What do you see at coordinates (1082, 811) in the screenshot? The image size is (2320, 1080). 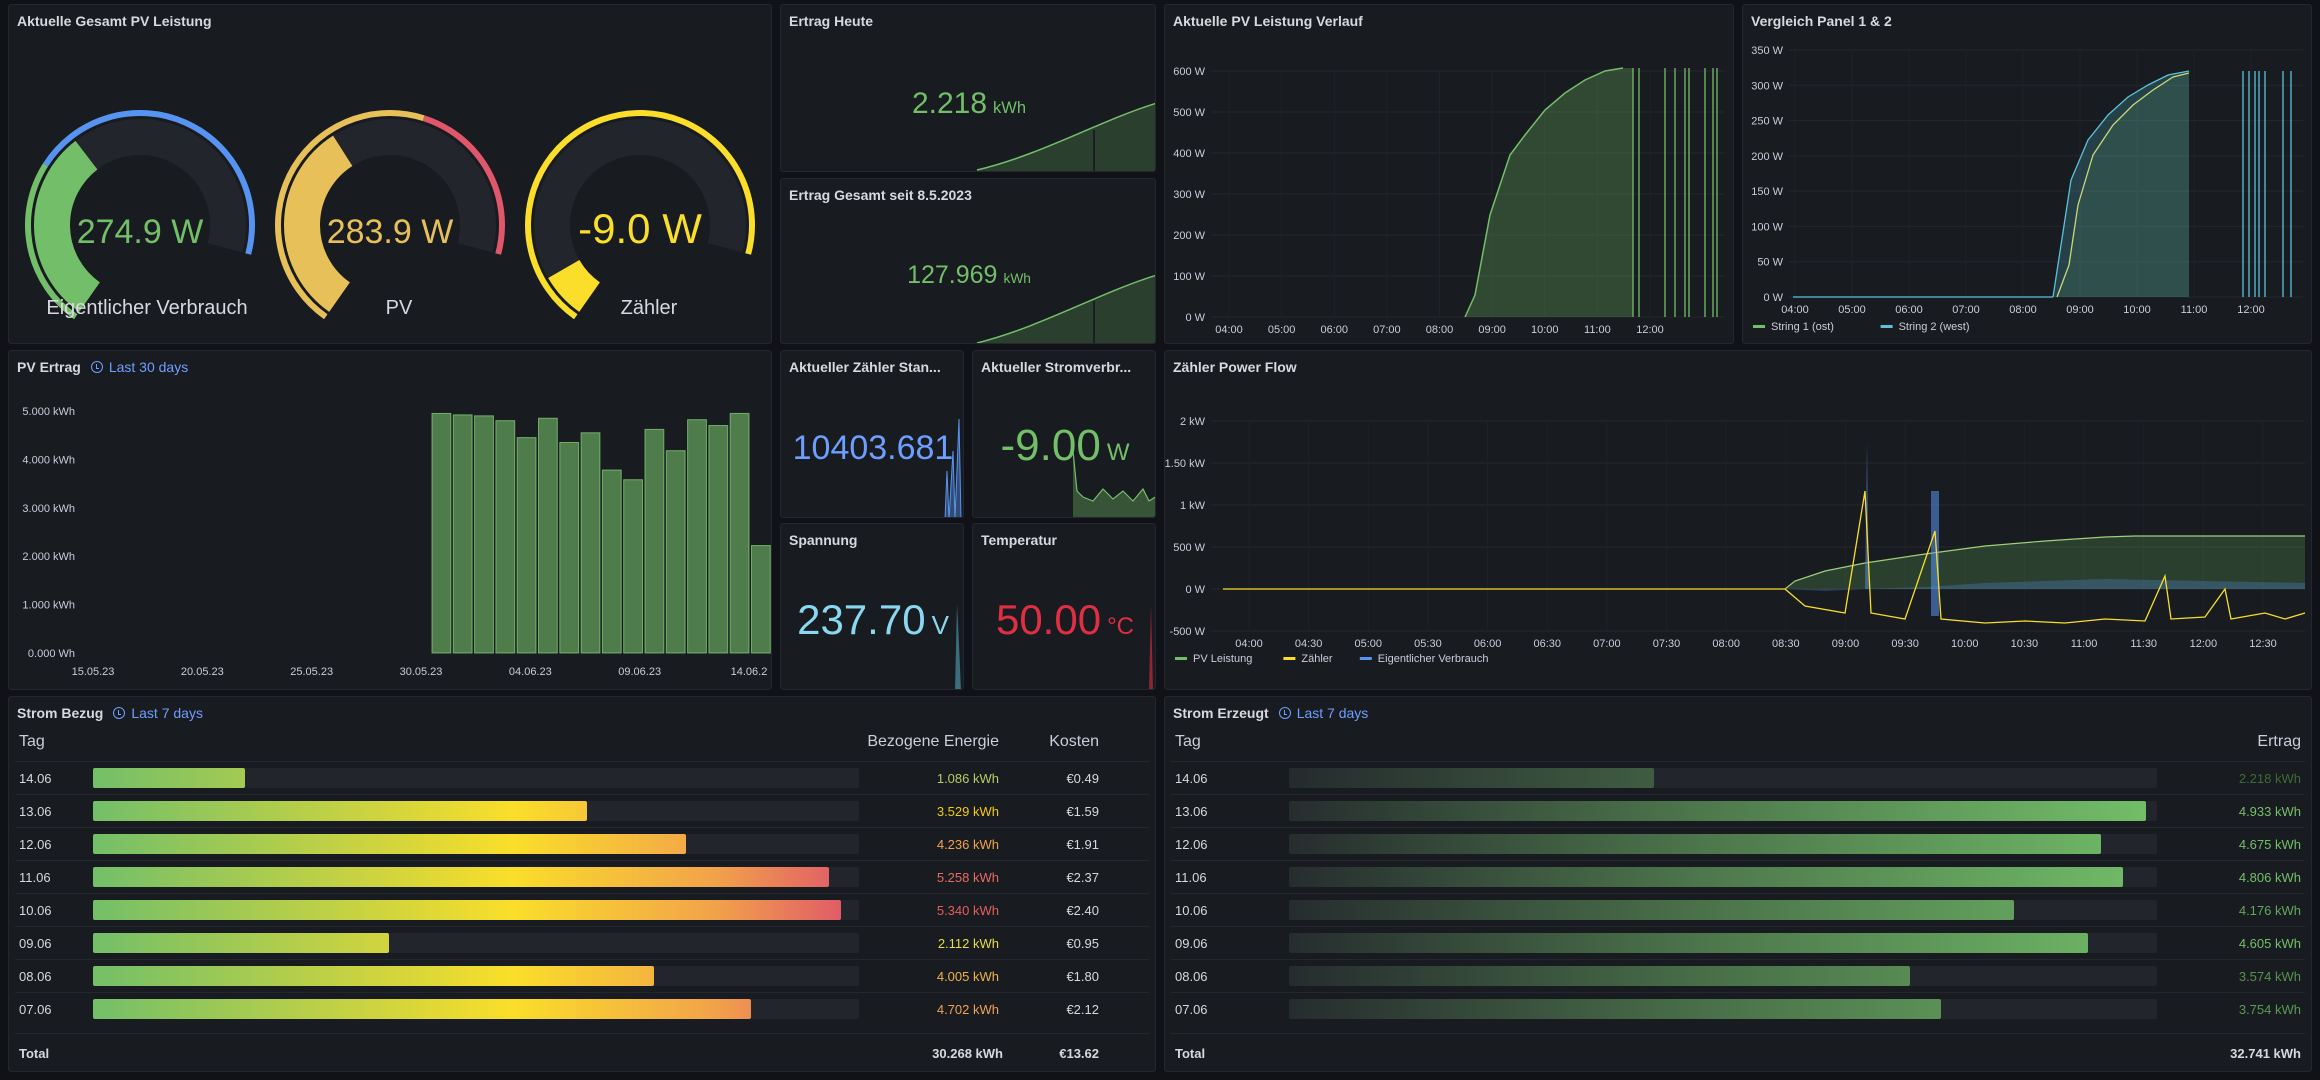 I see `row-kosten: €1.59` at bounding box center [1082, 811].